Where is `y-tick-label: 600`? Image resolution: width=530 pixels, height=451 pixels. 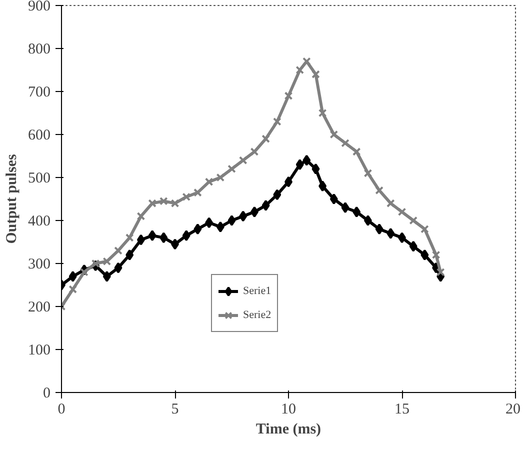 y-tick-label: 600 is located at coordinates (39, 136).